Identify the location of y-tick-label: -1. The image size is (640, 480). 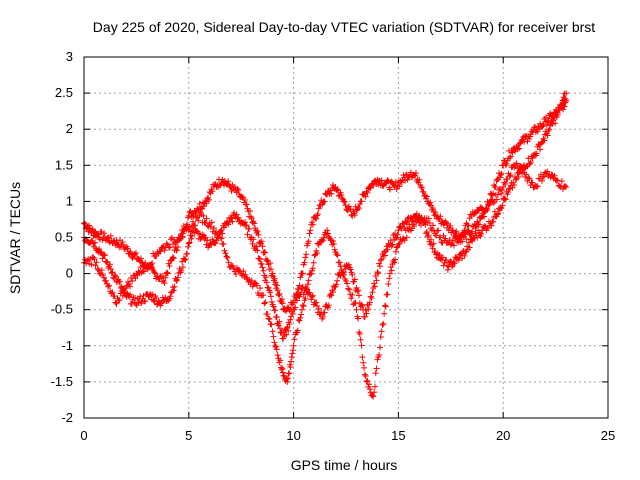
(67, 345).